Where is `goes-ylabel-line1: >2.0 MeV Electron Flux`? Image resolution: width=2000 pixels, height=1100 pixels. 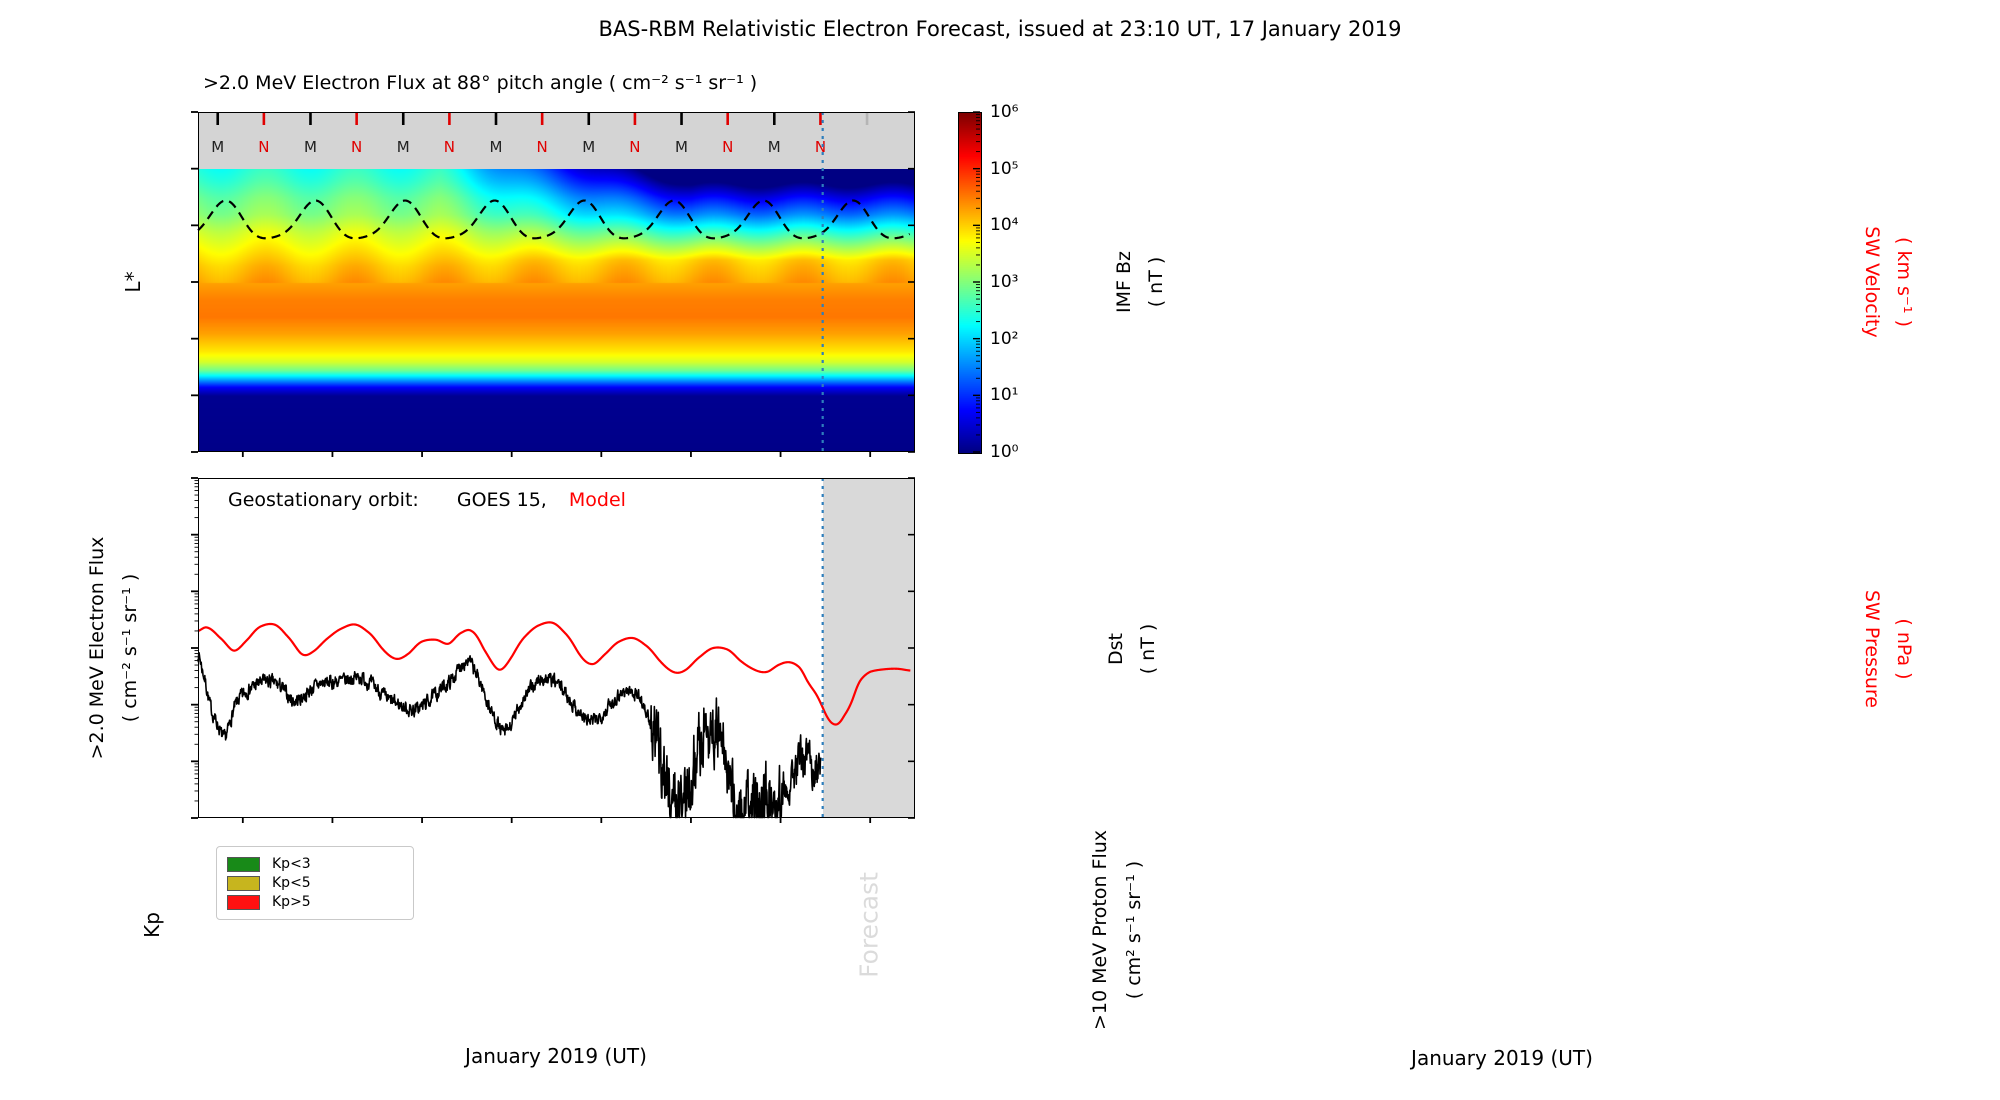
goes-ylabel-line1: >2.0 MeV Electron Flux is located at coordinates (97, 648).